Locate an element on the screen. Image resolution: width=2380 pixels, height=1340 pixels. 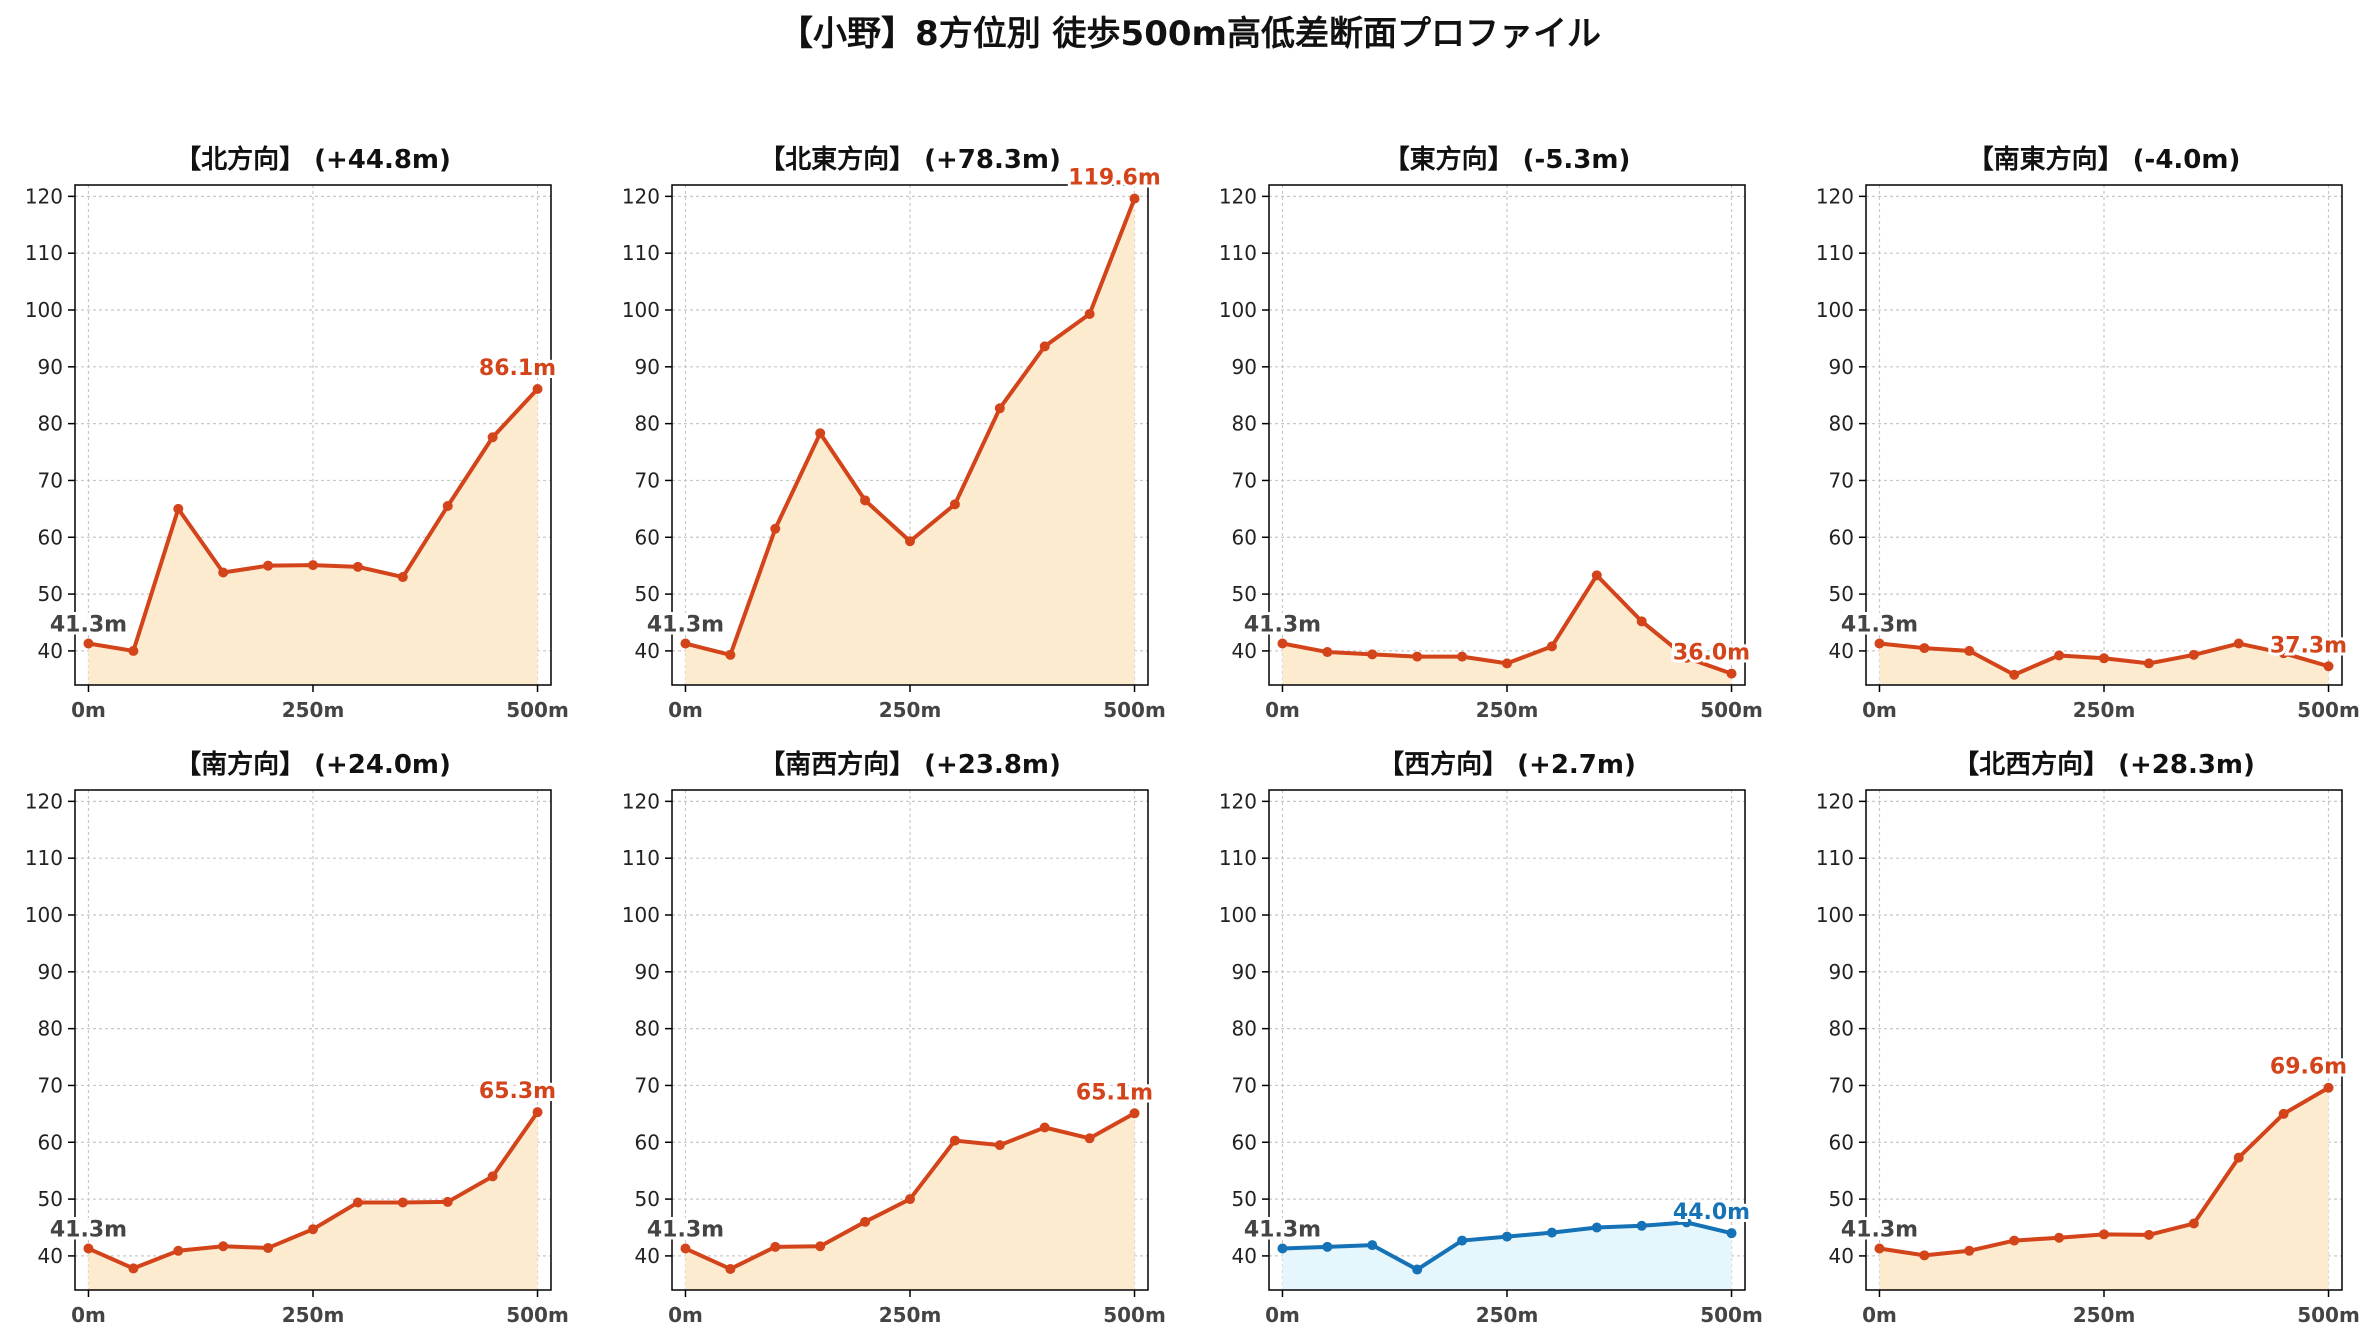
end-elevation-label: 65.1m is located at coordinates (1114, 1092).